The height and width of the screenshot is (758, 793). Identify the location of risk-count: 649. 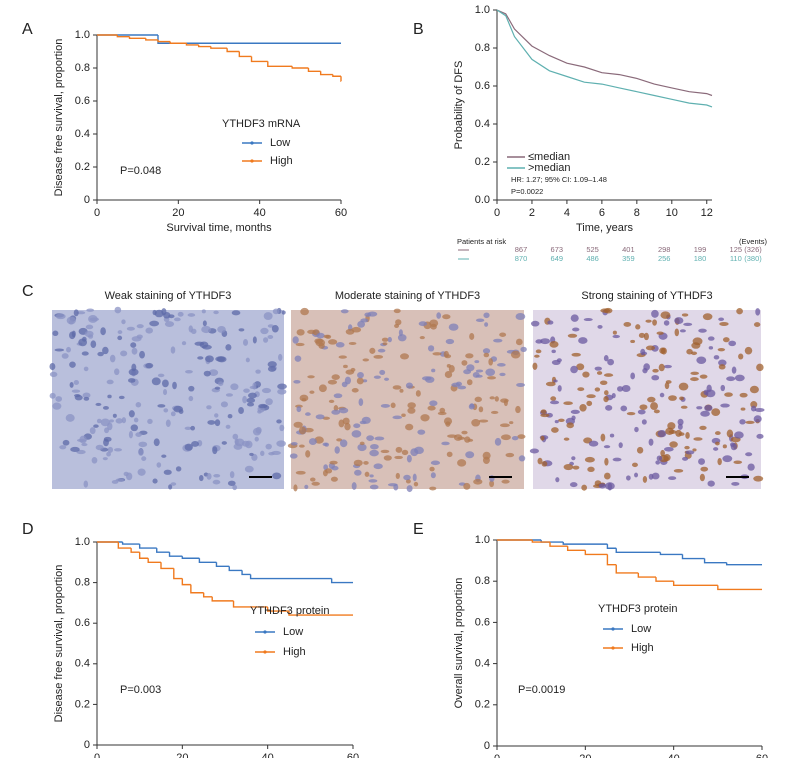
(557, 258).